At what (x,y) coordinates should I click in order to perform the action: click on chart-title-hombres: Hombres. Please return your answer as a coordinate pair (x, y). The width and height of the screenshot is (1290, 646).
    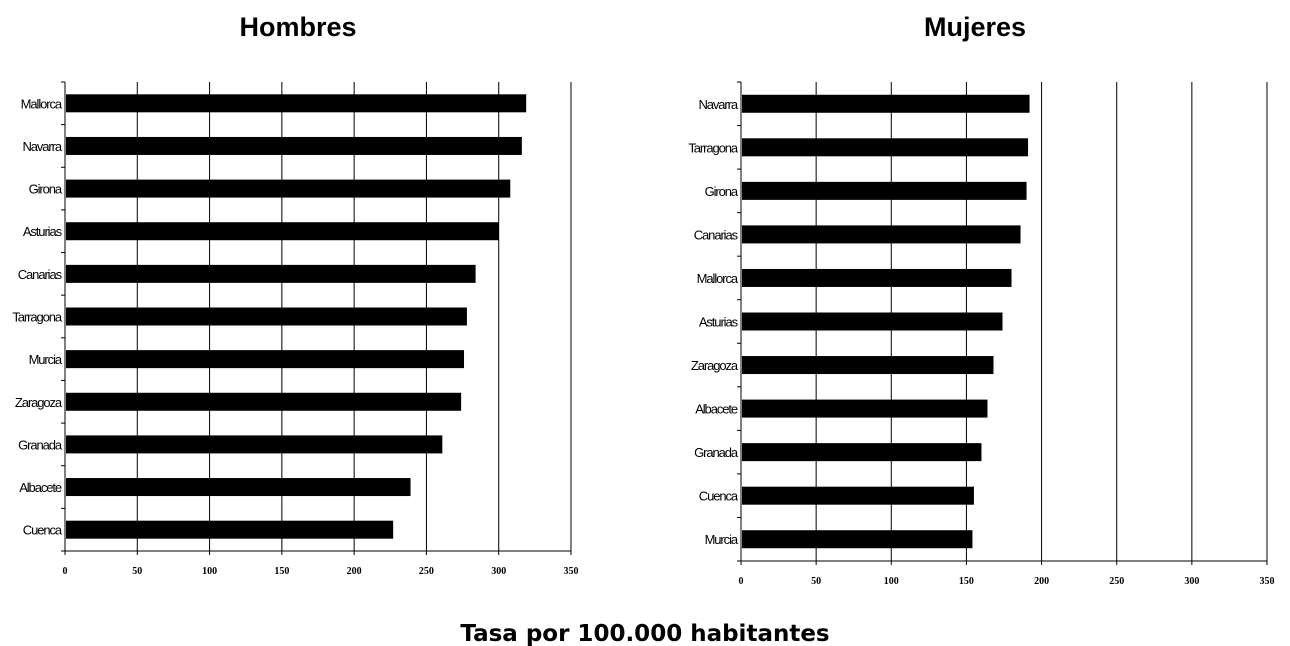
    Looking at the image, I should click on (297, 27).